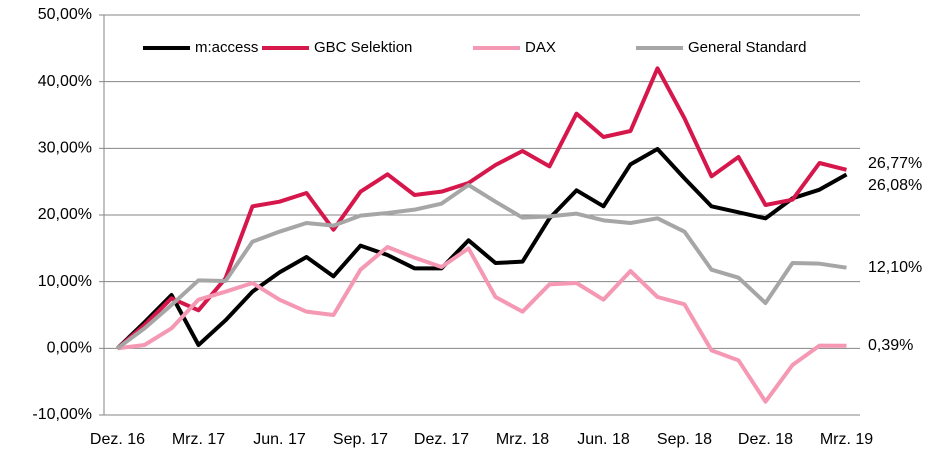  What do you see at coordinates (198, 439) in the screenshot?
I see `x-tick-label: Mrz. 17` at bounding box center [198, 439].